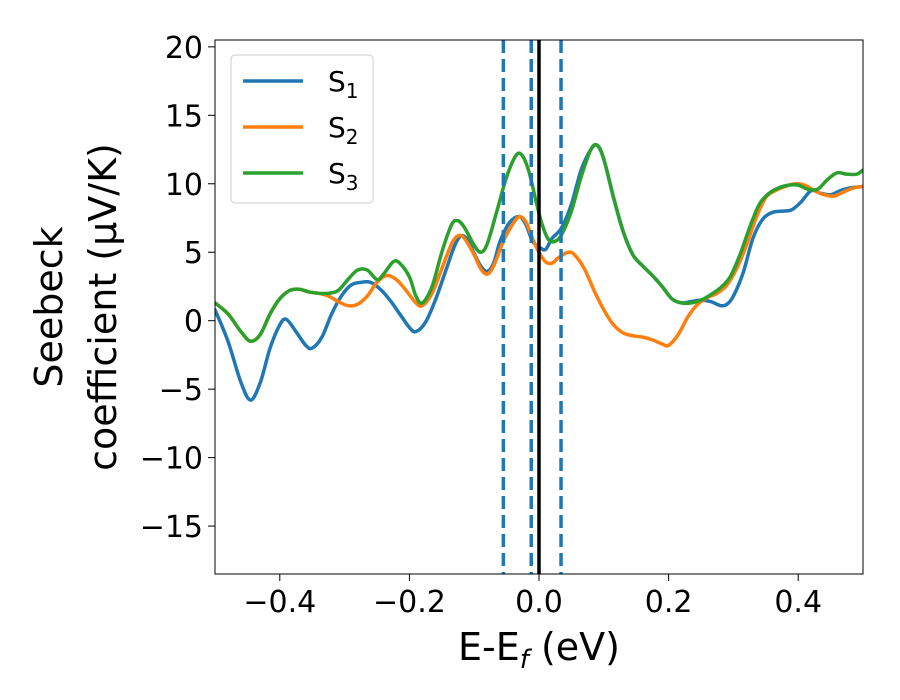 This screenshot has width=900, height=700. What do you see at coordinates (103, 307) in the screenshot?
I see `y-axis-label-line2: coefficient (μV/K)` at bounding box center [103, 307].